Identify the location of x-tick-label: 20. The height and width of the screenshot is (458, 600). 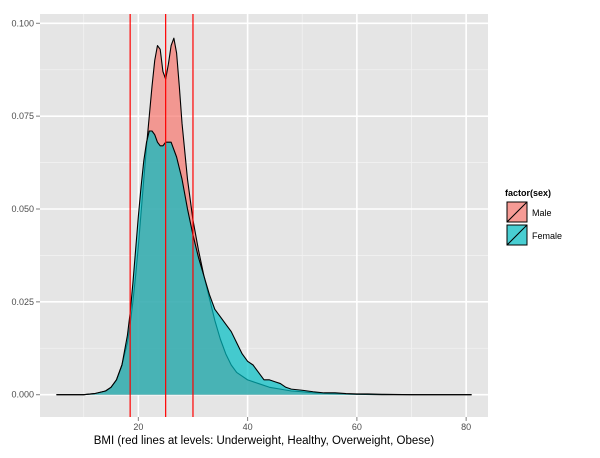
(138, 427).